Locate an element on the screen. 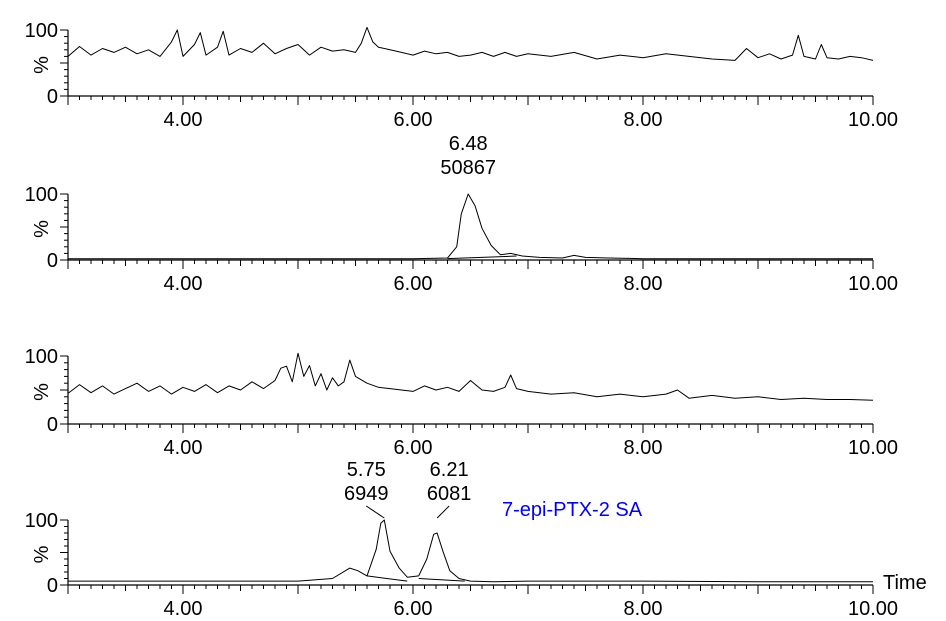  peak-area-label: 50867 is located at coordinates (468, 168).